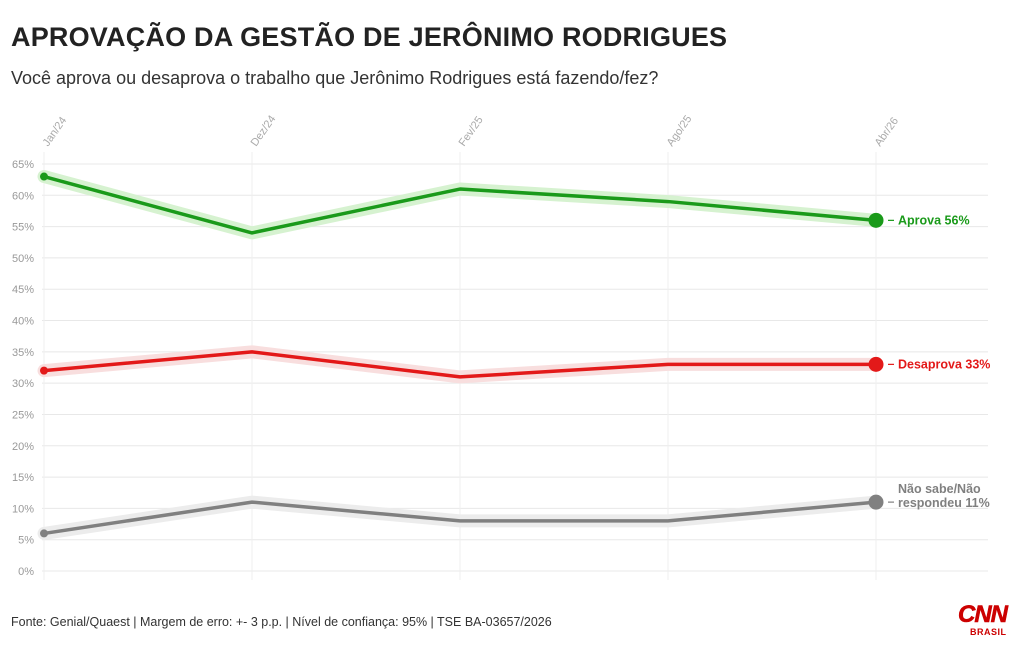 This screenshot has width=1020, height=650. Describe the element at coordinates (23, 259) in the screenshot. I see `y-tick-label: 50%` at that location.